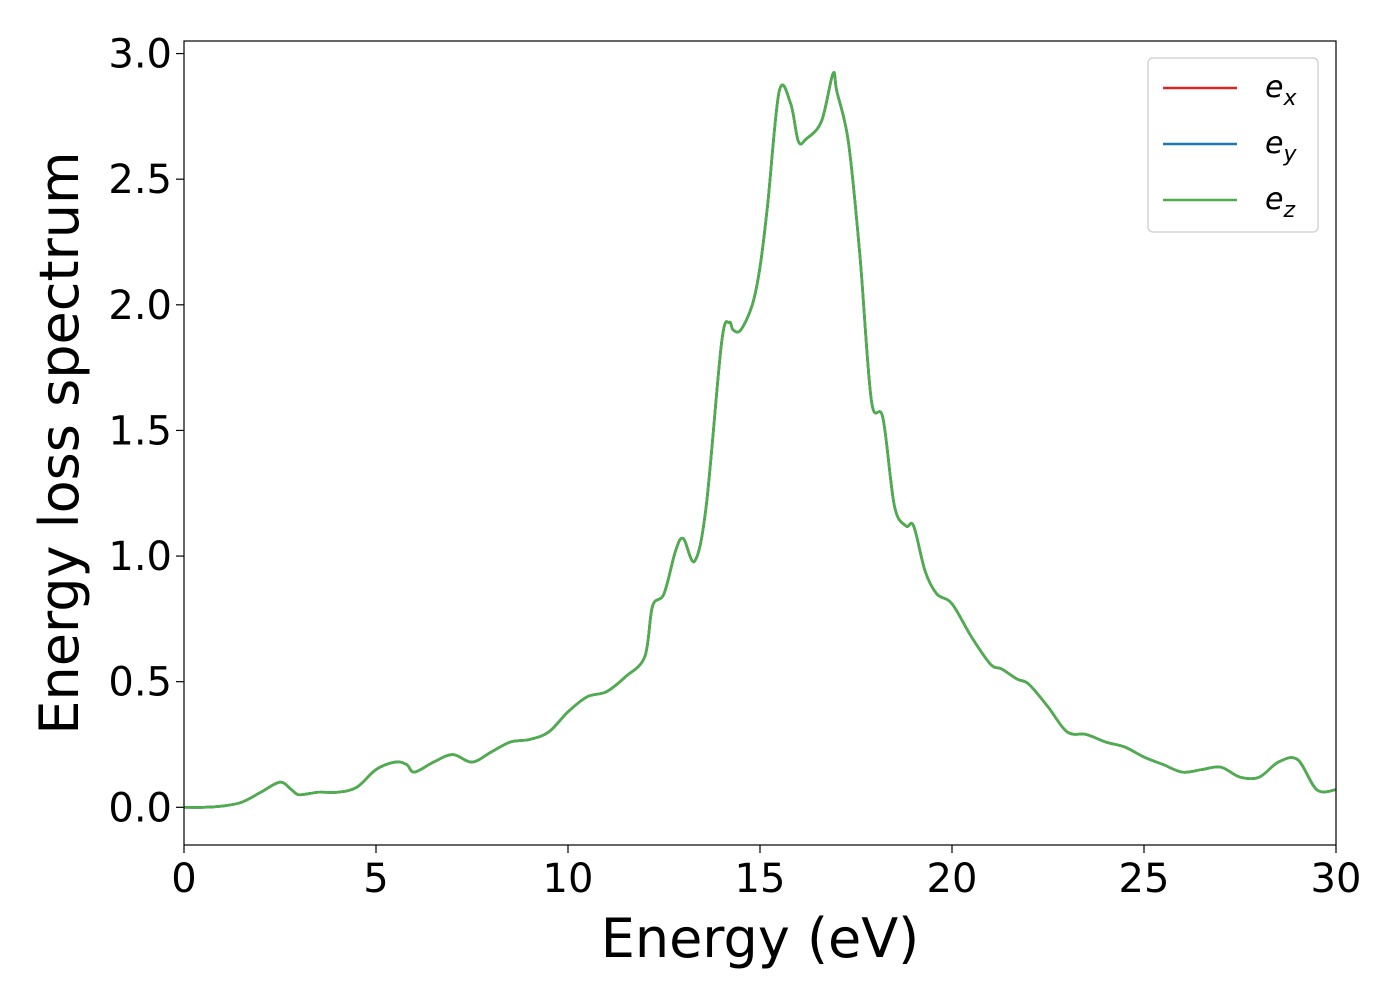 This screenshot has height=1000, width=1400. Describe the element at coordinates (140, 431) in the screenshot. I see `y-tick-label: 1.5` at that location.